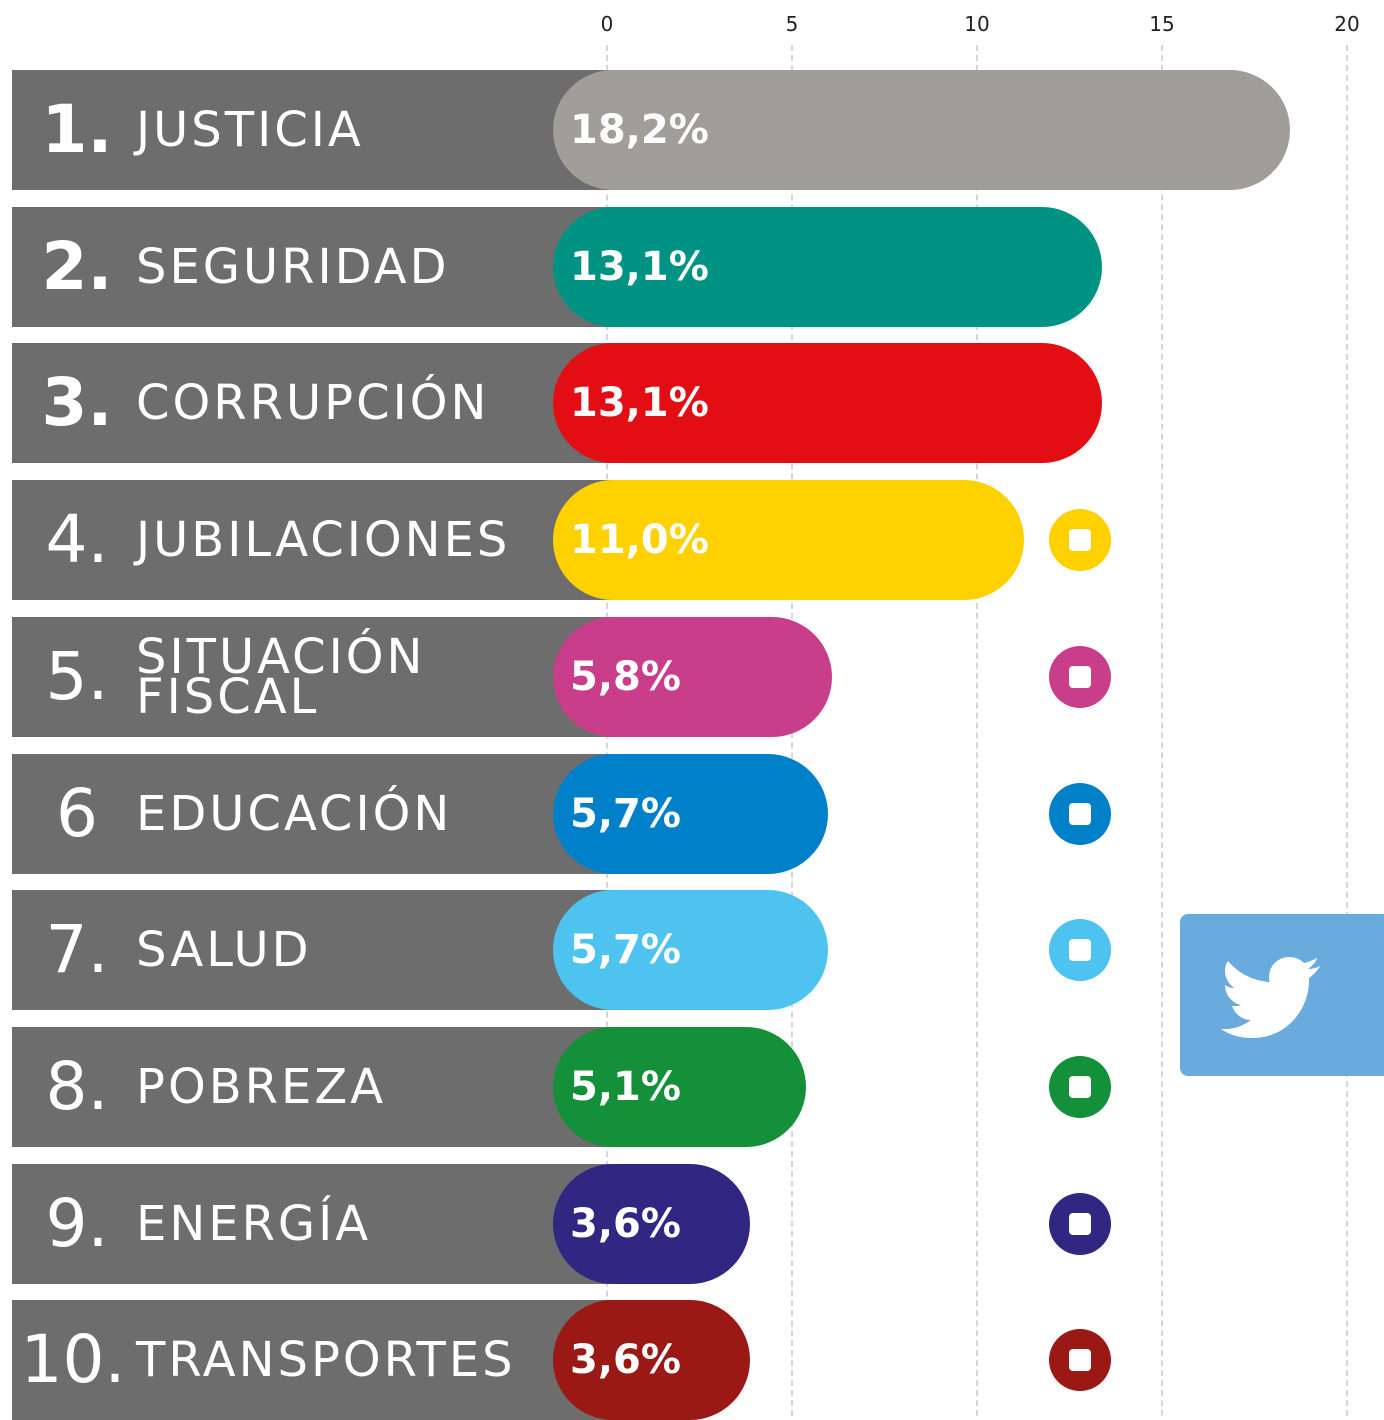 This screenshot has height=1420, width=1384. I want to click on category-label: SITUACIÓN FISCAL, so click(281, 676).